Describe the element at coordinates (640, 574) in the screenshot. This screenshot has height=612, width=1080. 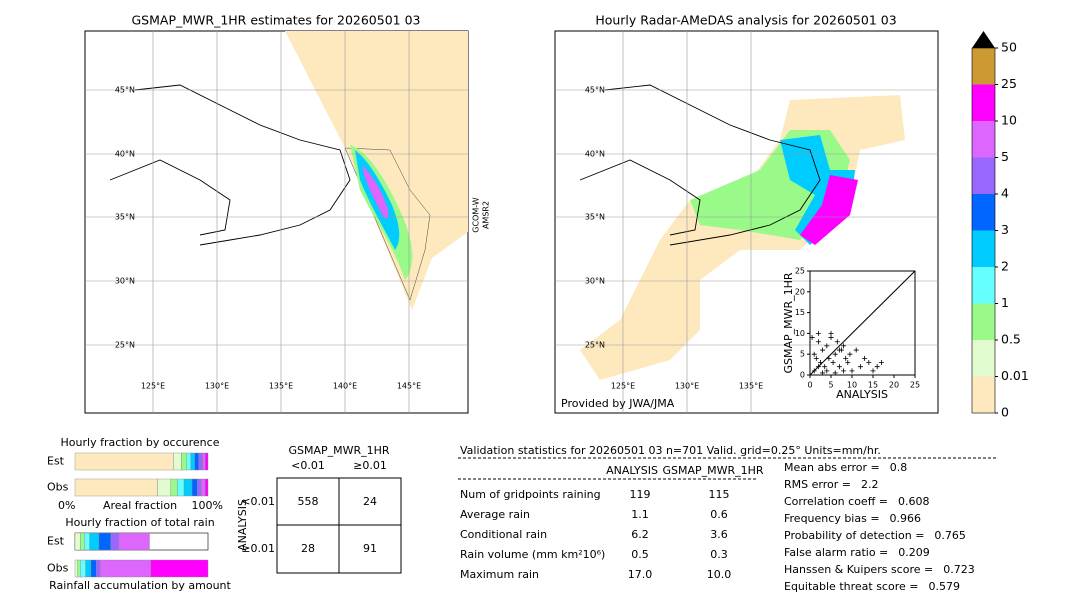
I see `stat-value: 17.0` at that location.